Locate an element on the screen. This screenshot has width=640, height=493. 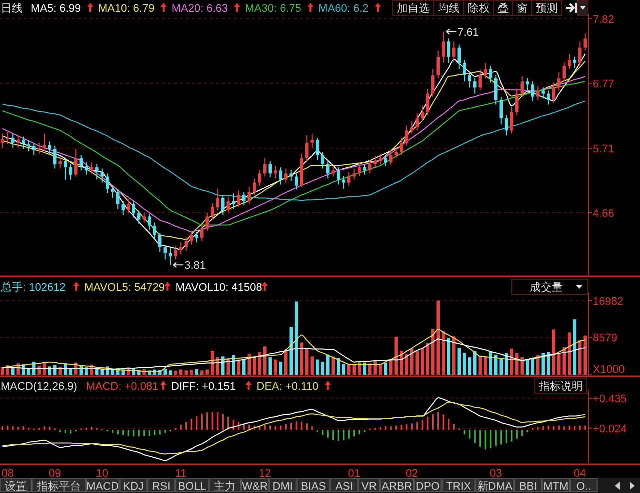
text: VR is located at coordinates (370, 487).